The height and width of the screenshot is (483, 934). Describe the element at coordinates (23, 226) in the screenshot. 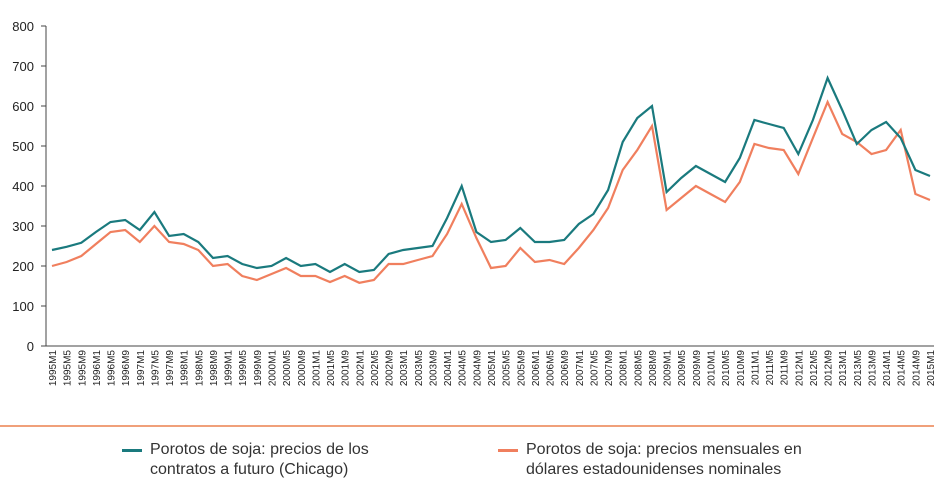

I see `y-tick-label: 300` at that location.